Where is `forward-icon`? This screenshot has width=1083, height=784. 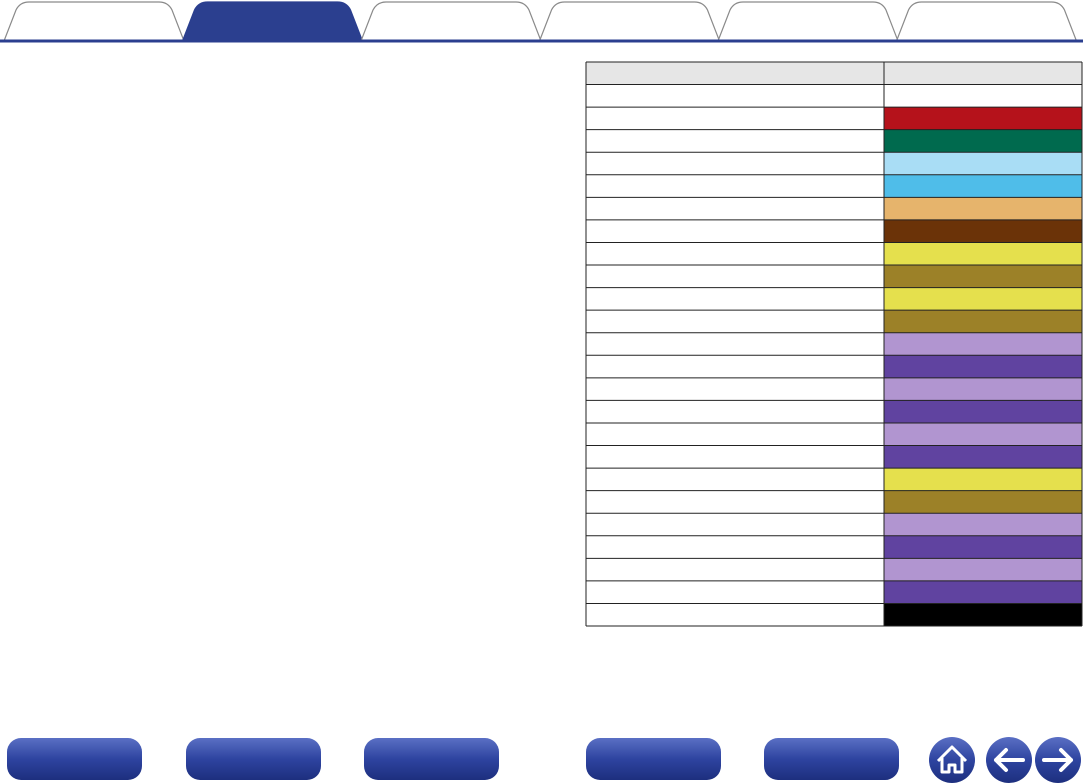 forward-icon is located at coordinates (1057, 760).